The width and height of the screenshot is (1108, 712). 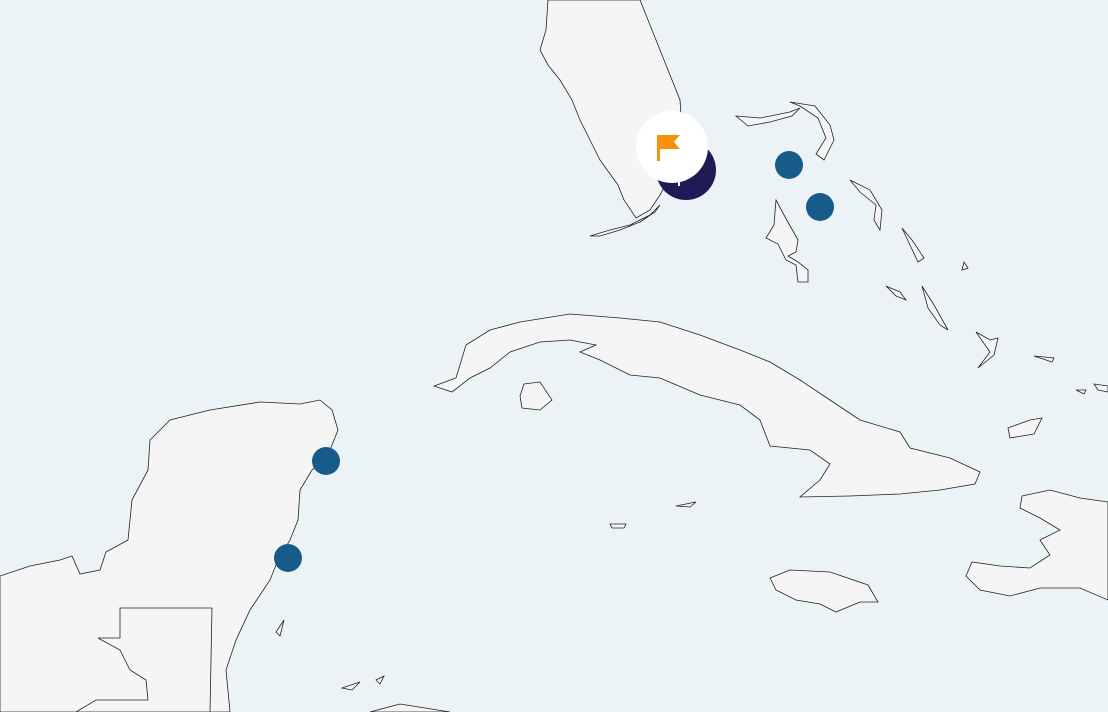 I want to click on marker-cancun, so click(x=326, y=461).